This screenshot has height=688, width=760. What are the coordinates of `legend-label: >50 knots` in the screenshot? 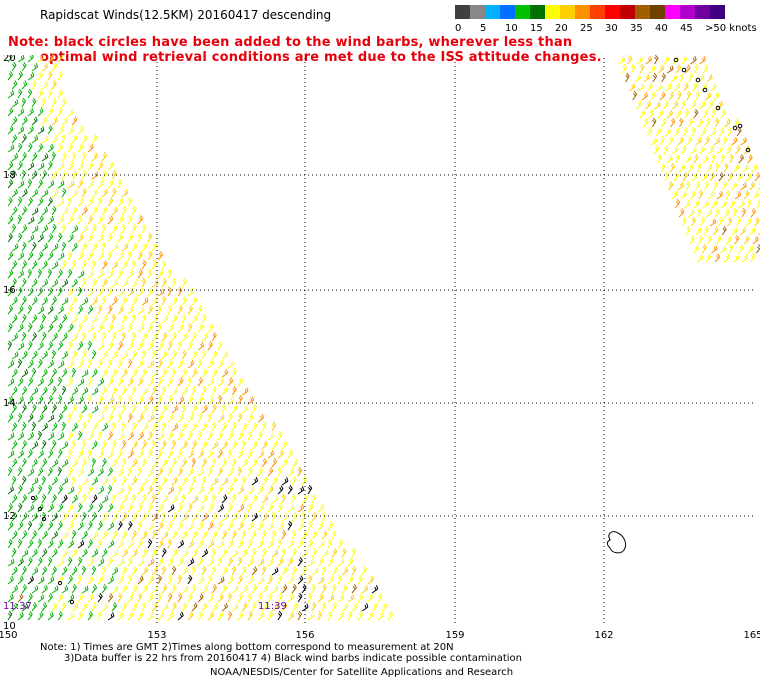 It's located at (731, 28).